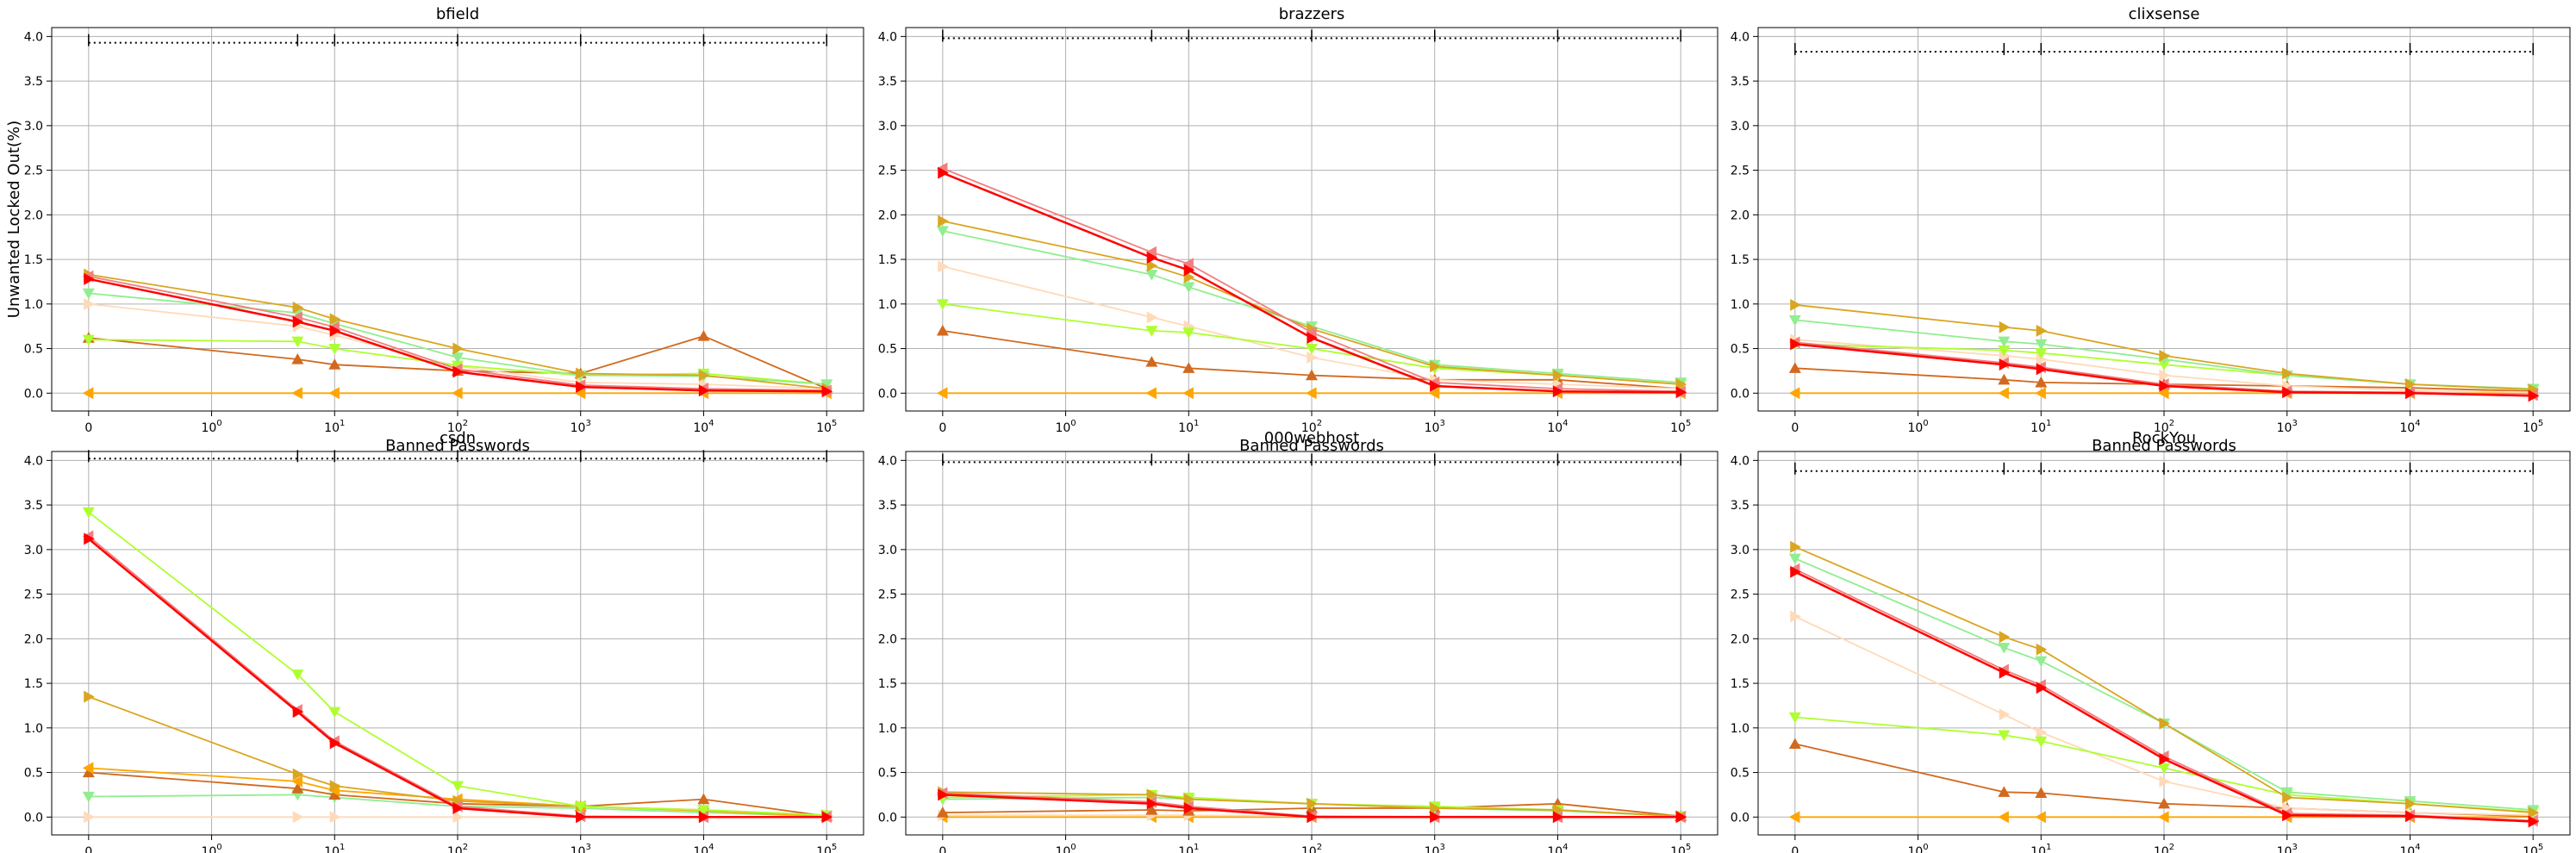 Image resolution: width=2576 pixels, height=853 pixels. What do you see at coordinates (2409, 848) in the screenshot?
I see `x-tick-label: 104` at bounding box center [2409, 848].